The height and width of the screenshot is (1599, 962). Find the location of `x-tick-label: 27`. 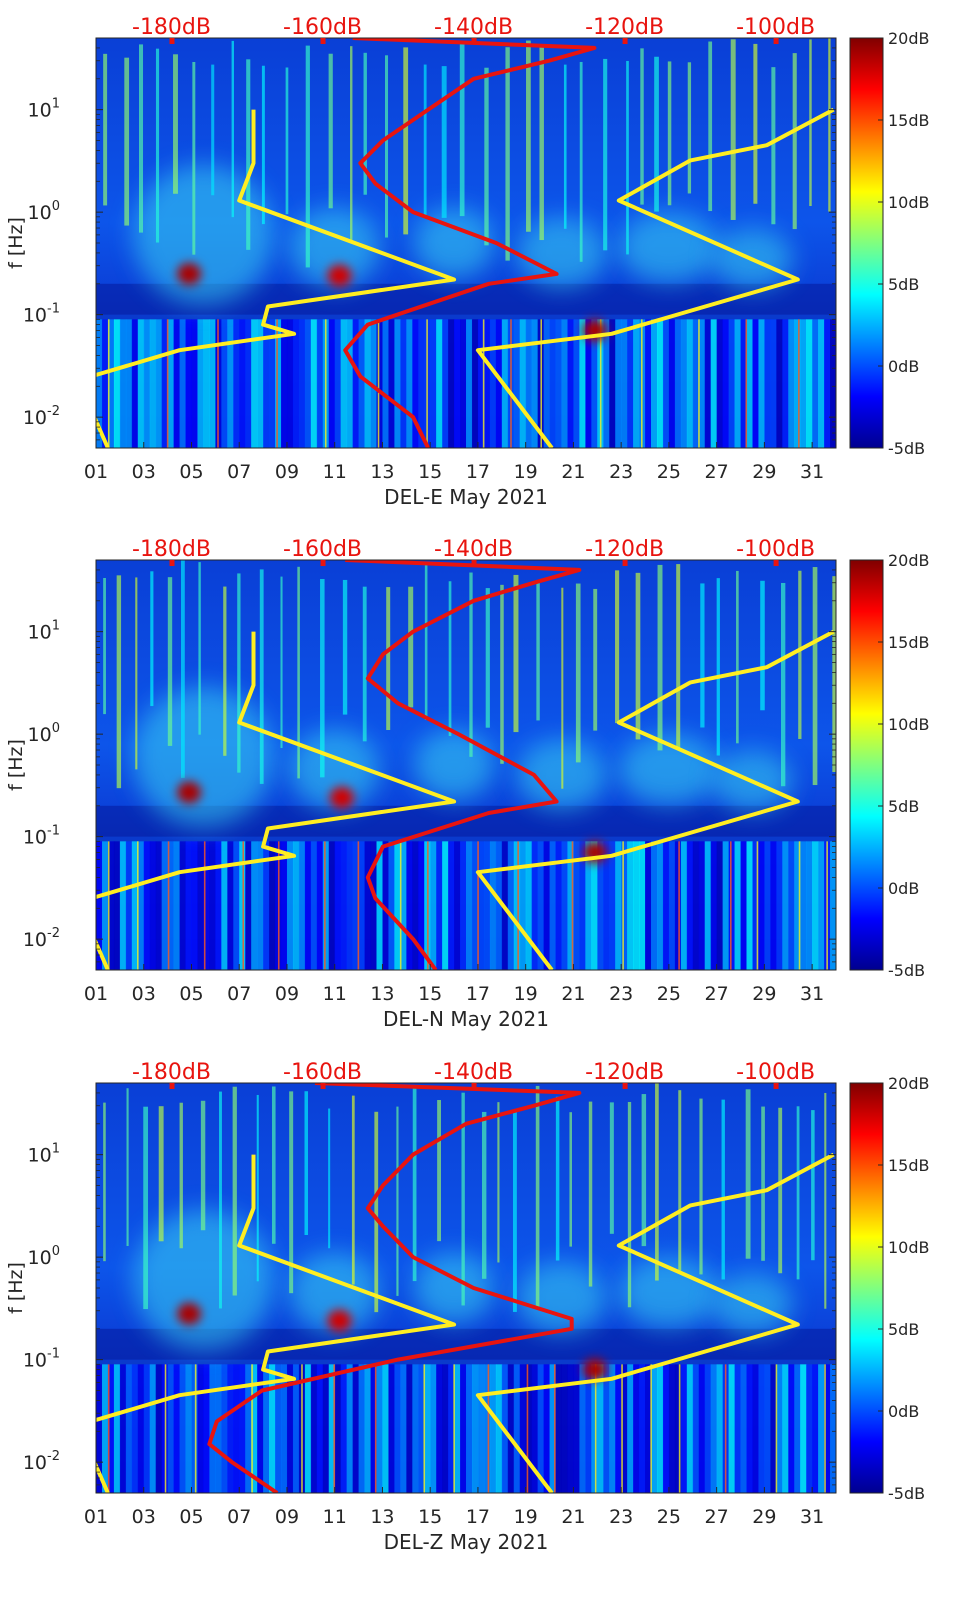

x-tick-label: 27 is located at coordinates (717, 472).